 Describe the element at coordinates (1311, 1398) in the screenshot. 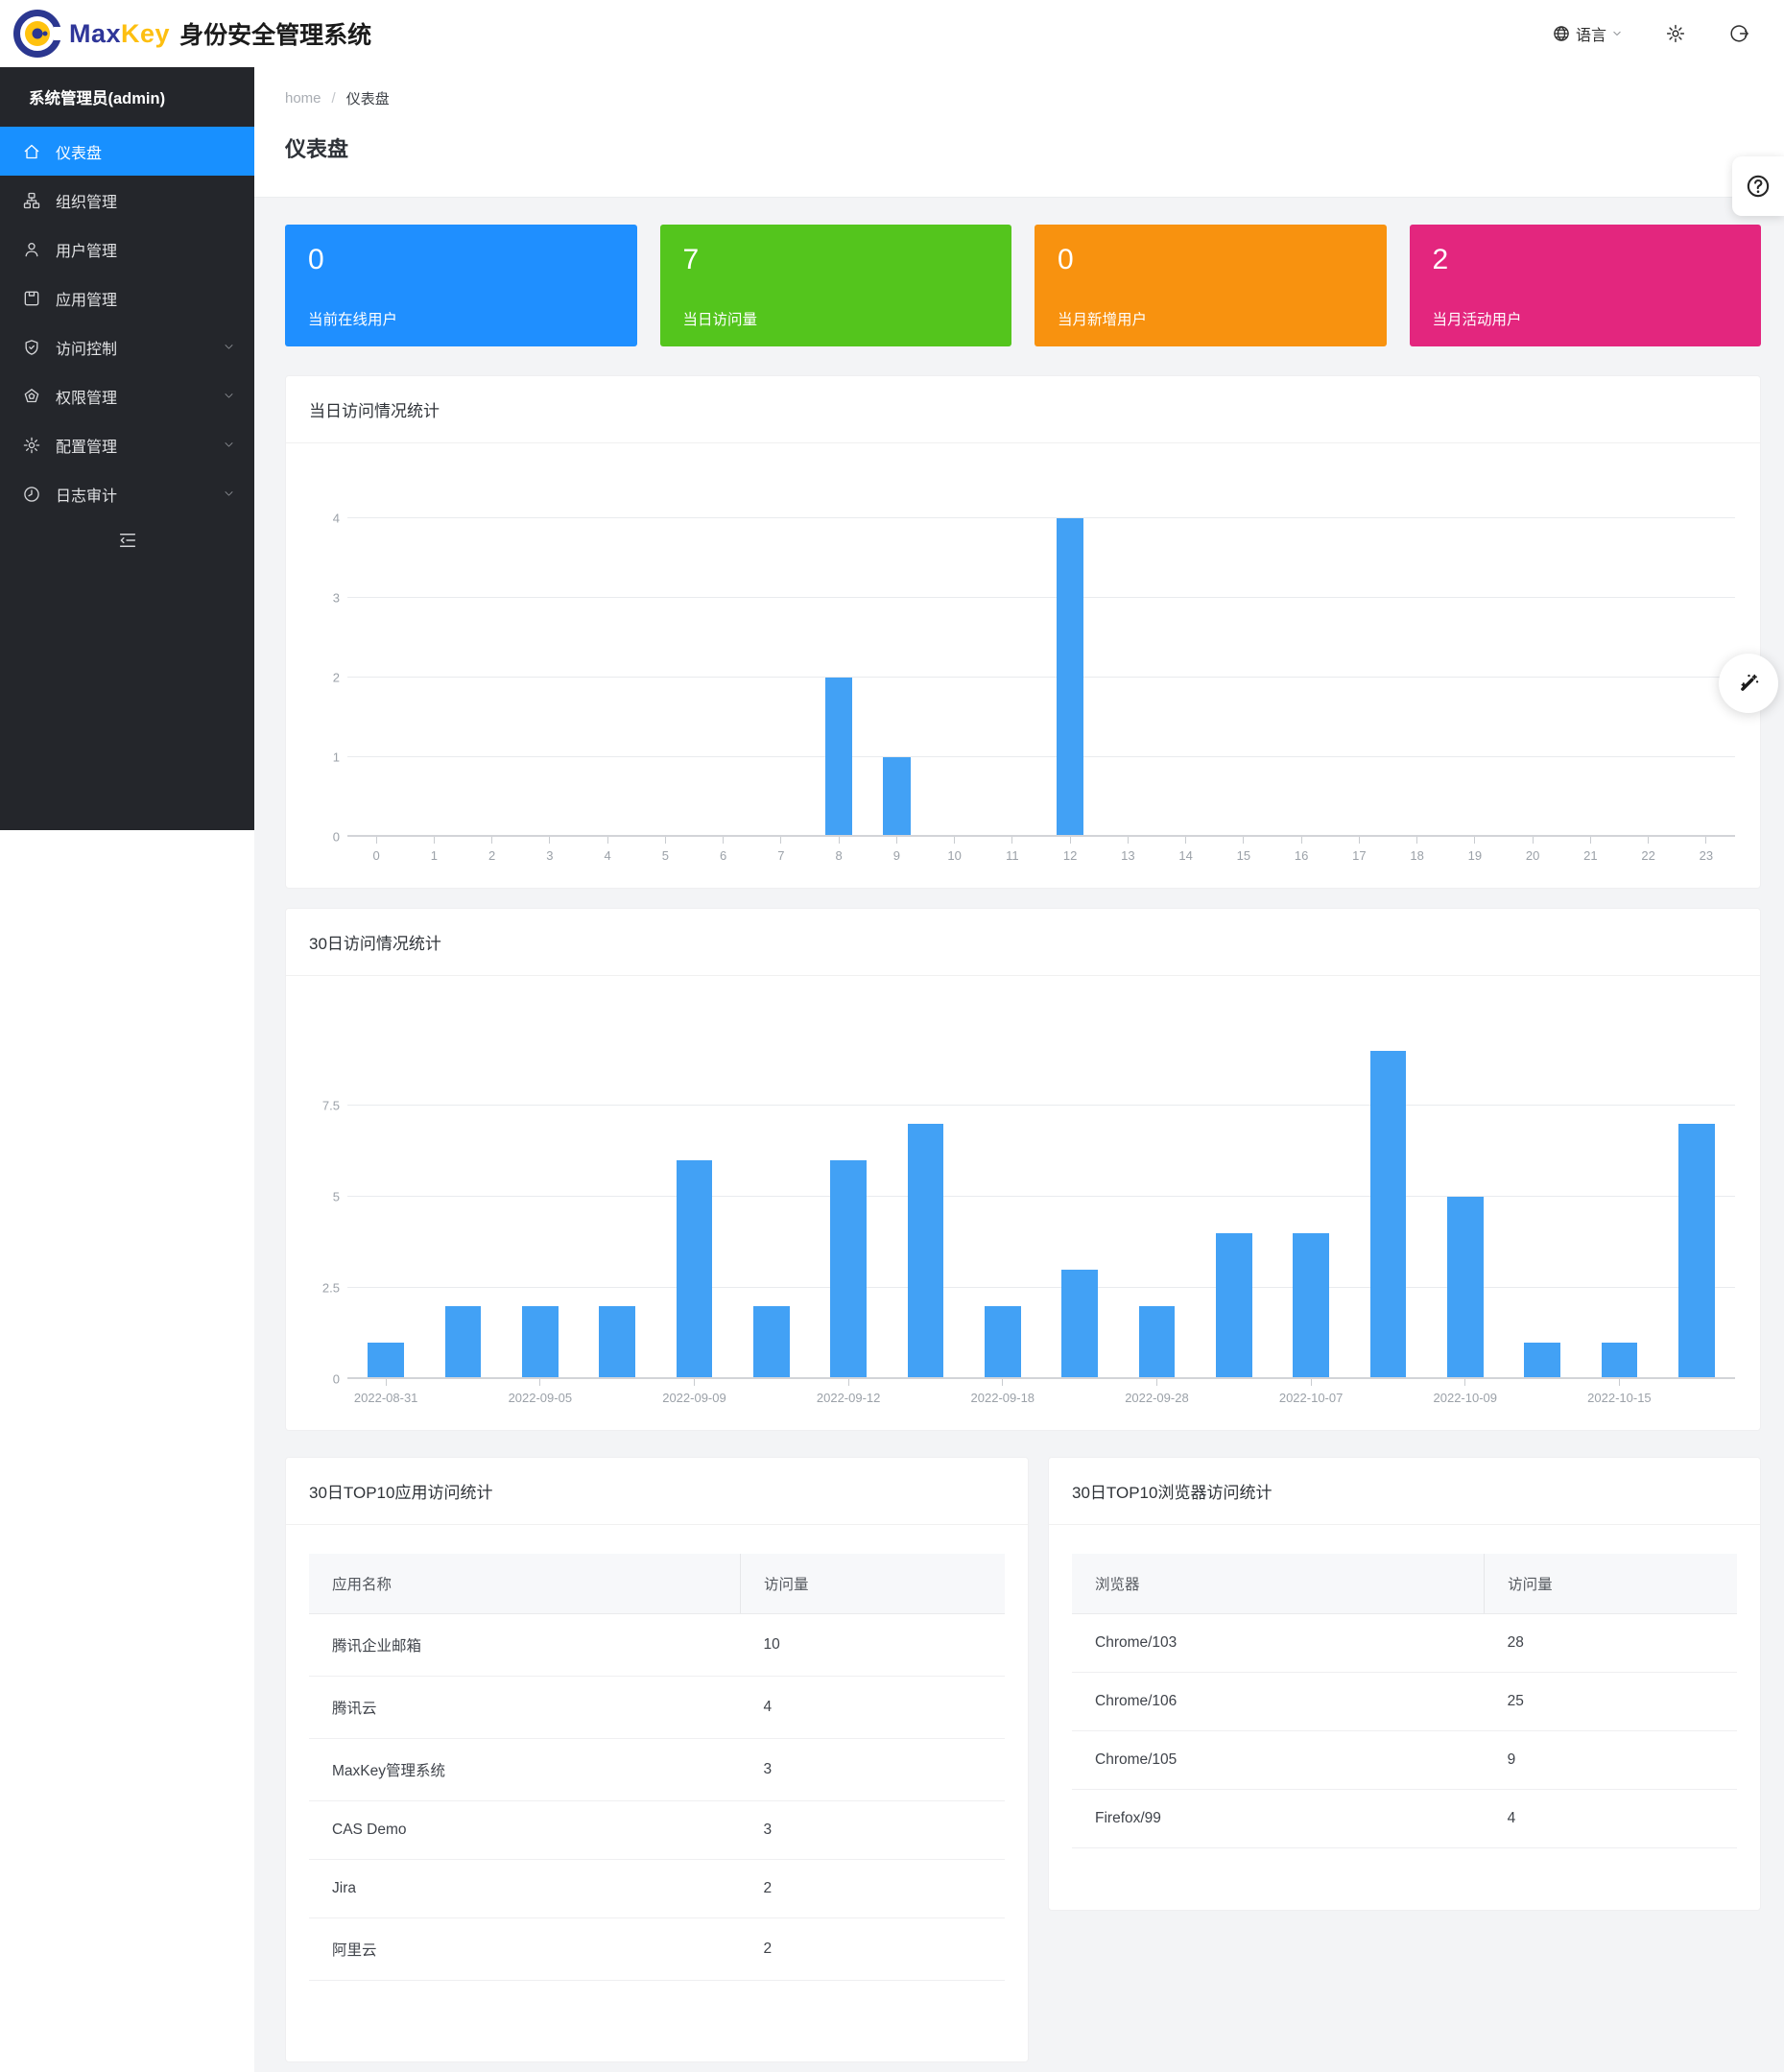

I see `x-tick-label: 2022-10-07` at that location.